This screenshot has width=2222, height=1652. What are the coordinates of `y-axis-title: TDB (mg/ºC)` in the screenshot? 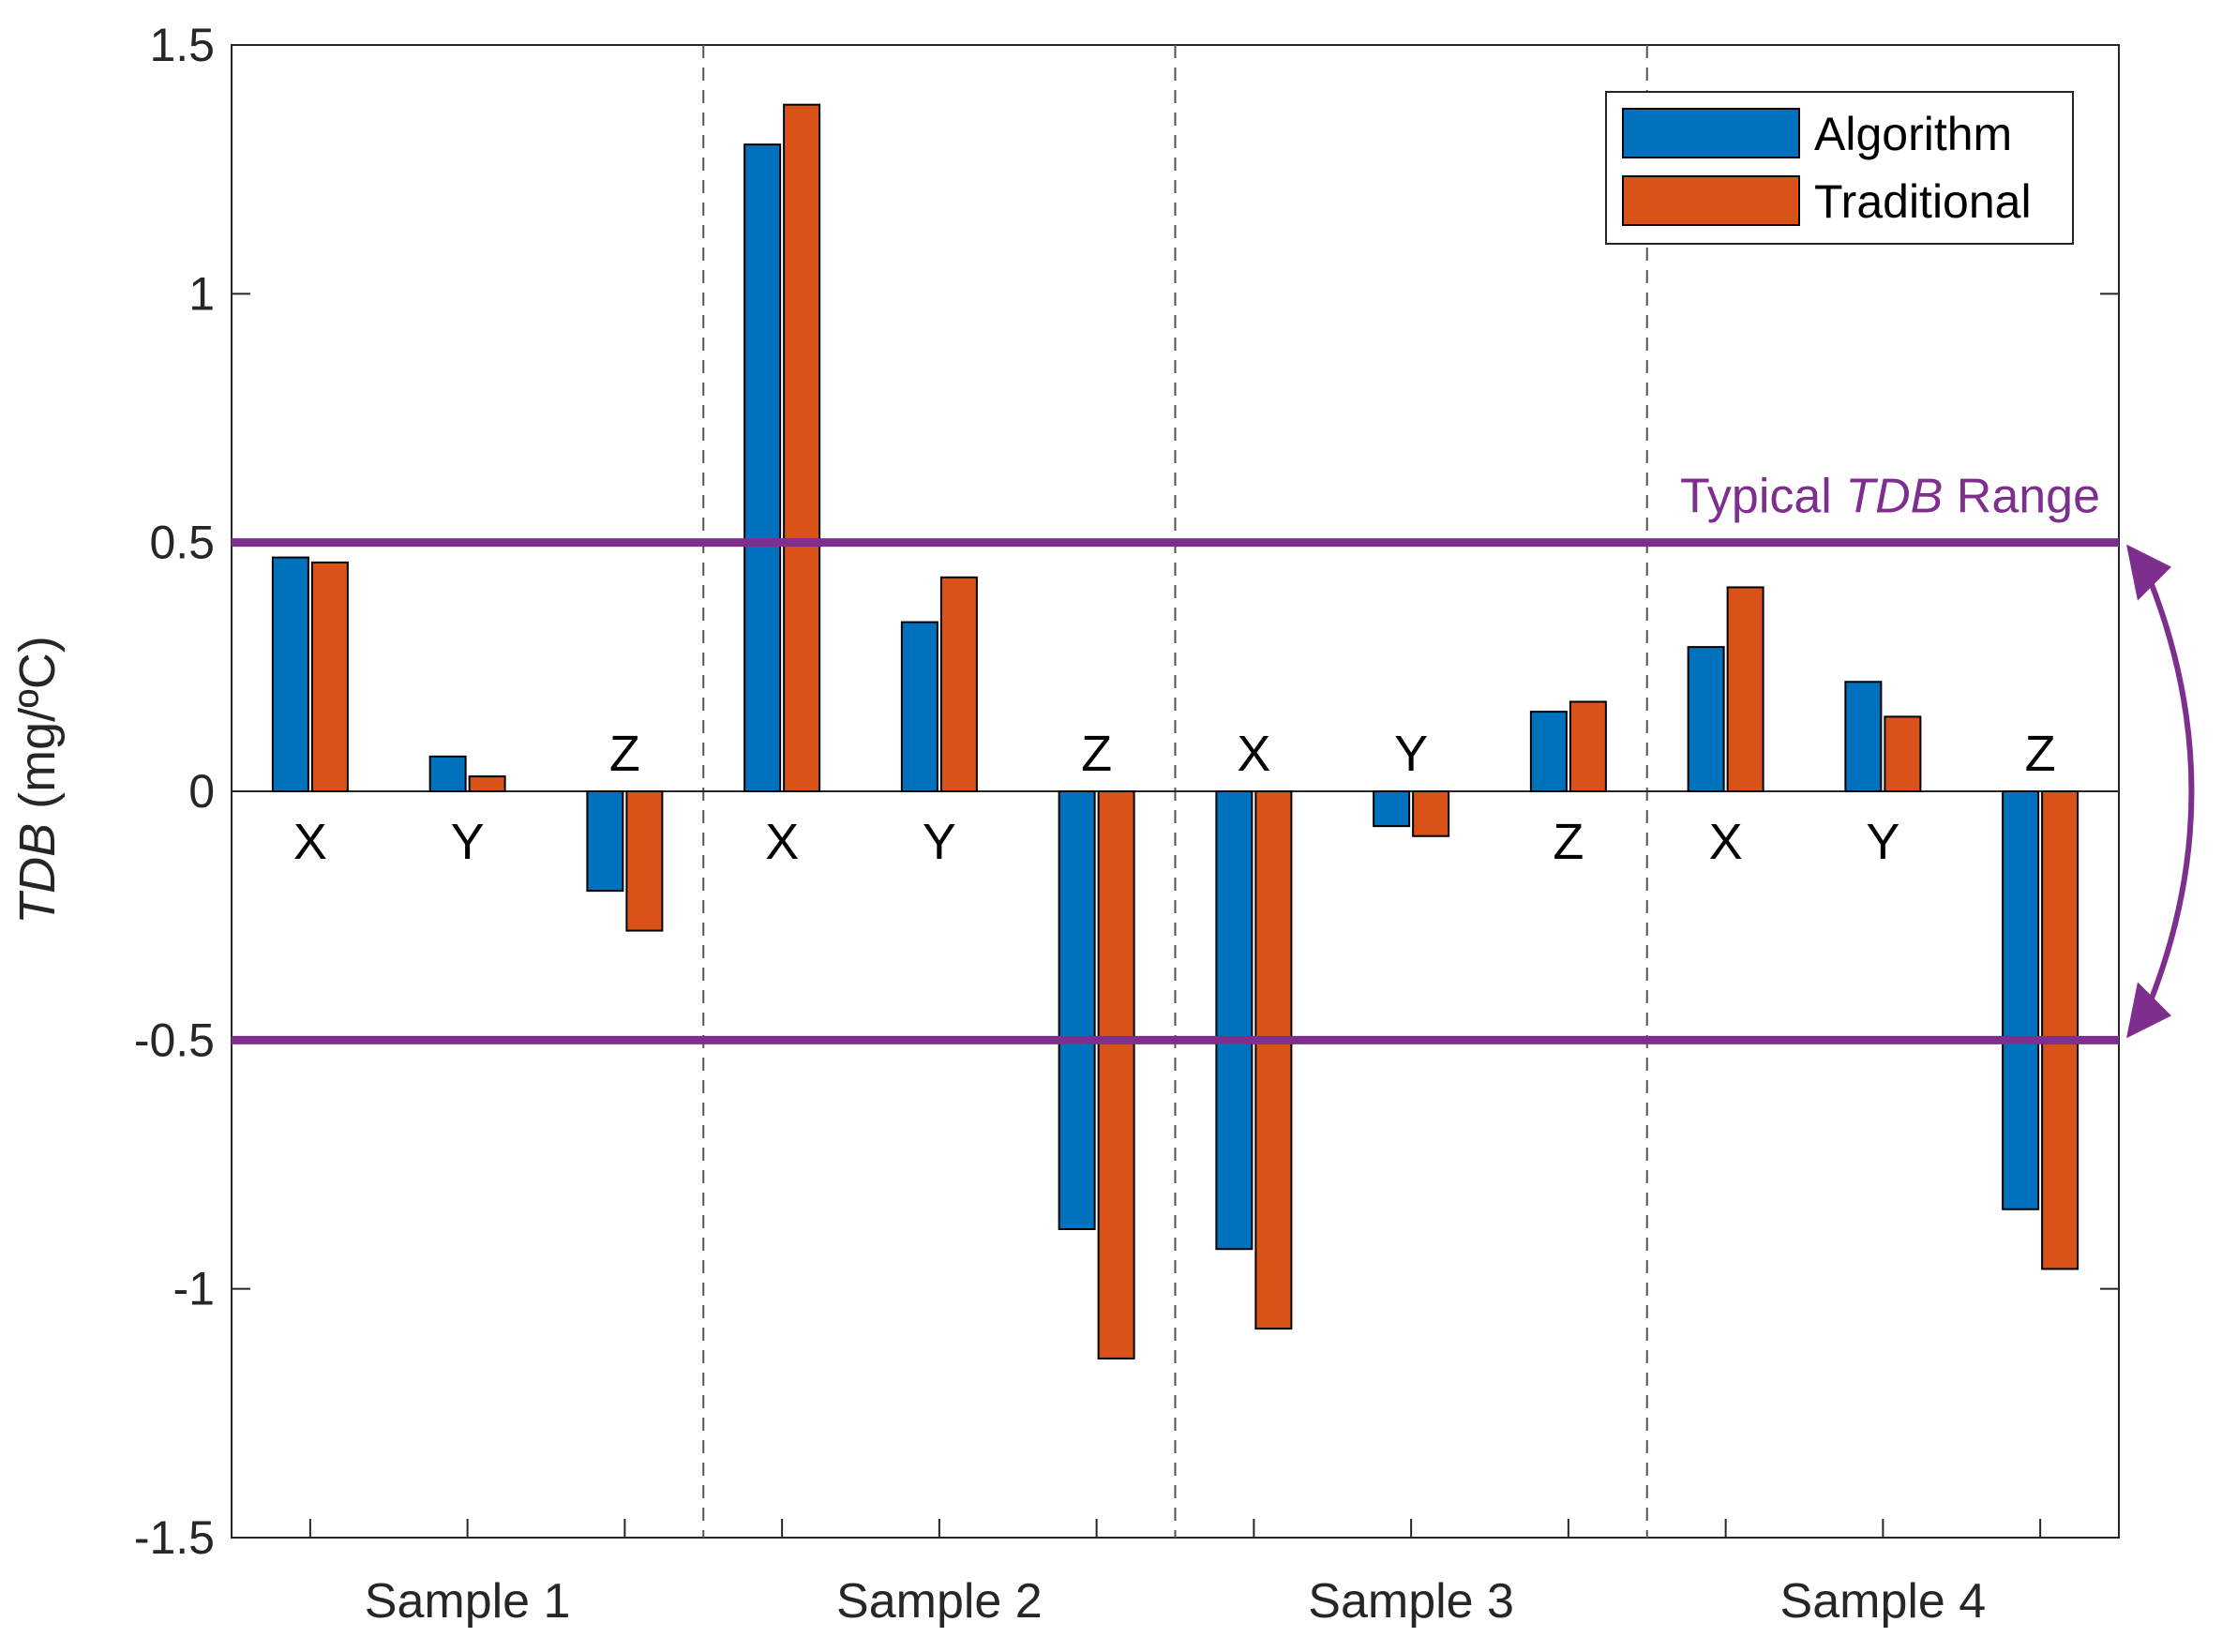 It's located at (37, 780).